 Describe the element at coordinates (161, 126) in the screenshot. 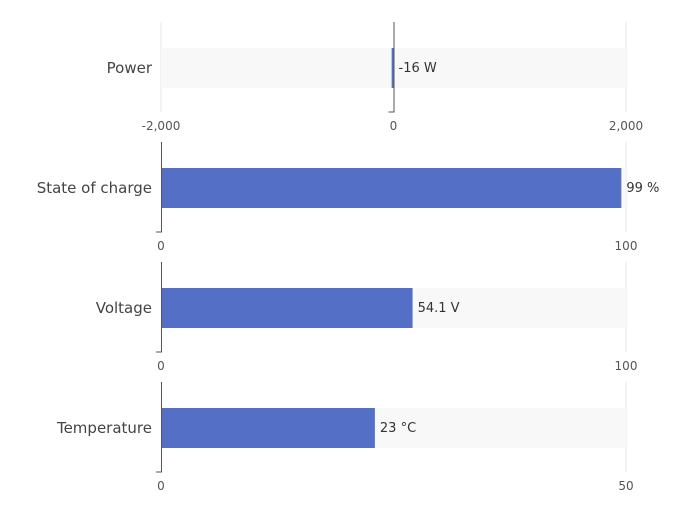

I see `tick-label: -2,000` at that location.